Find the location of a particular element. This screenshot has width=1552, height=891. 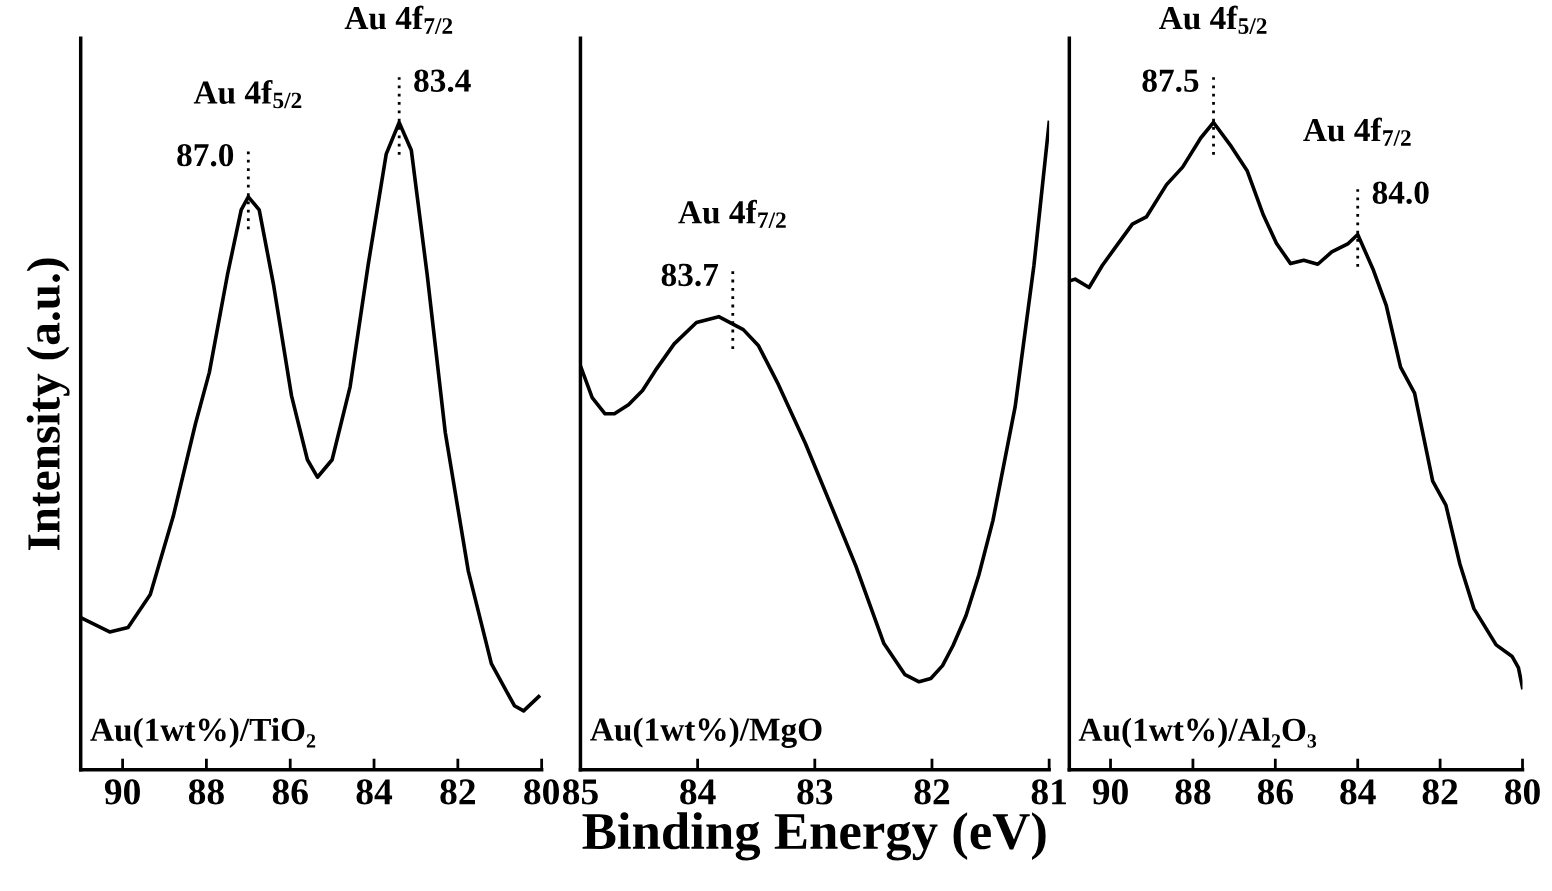

annotation: Au(1wt%)/MgO is located at coordinates (706, 732).